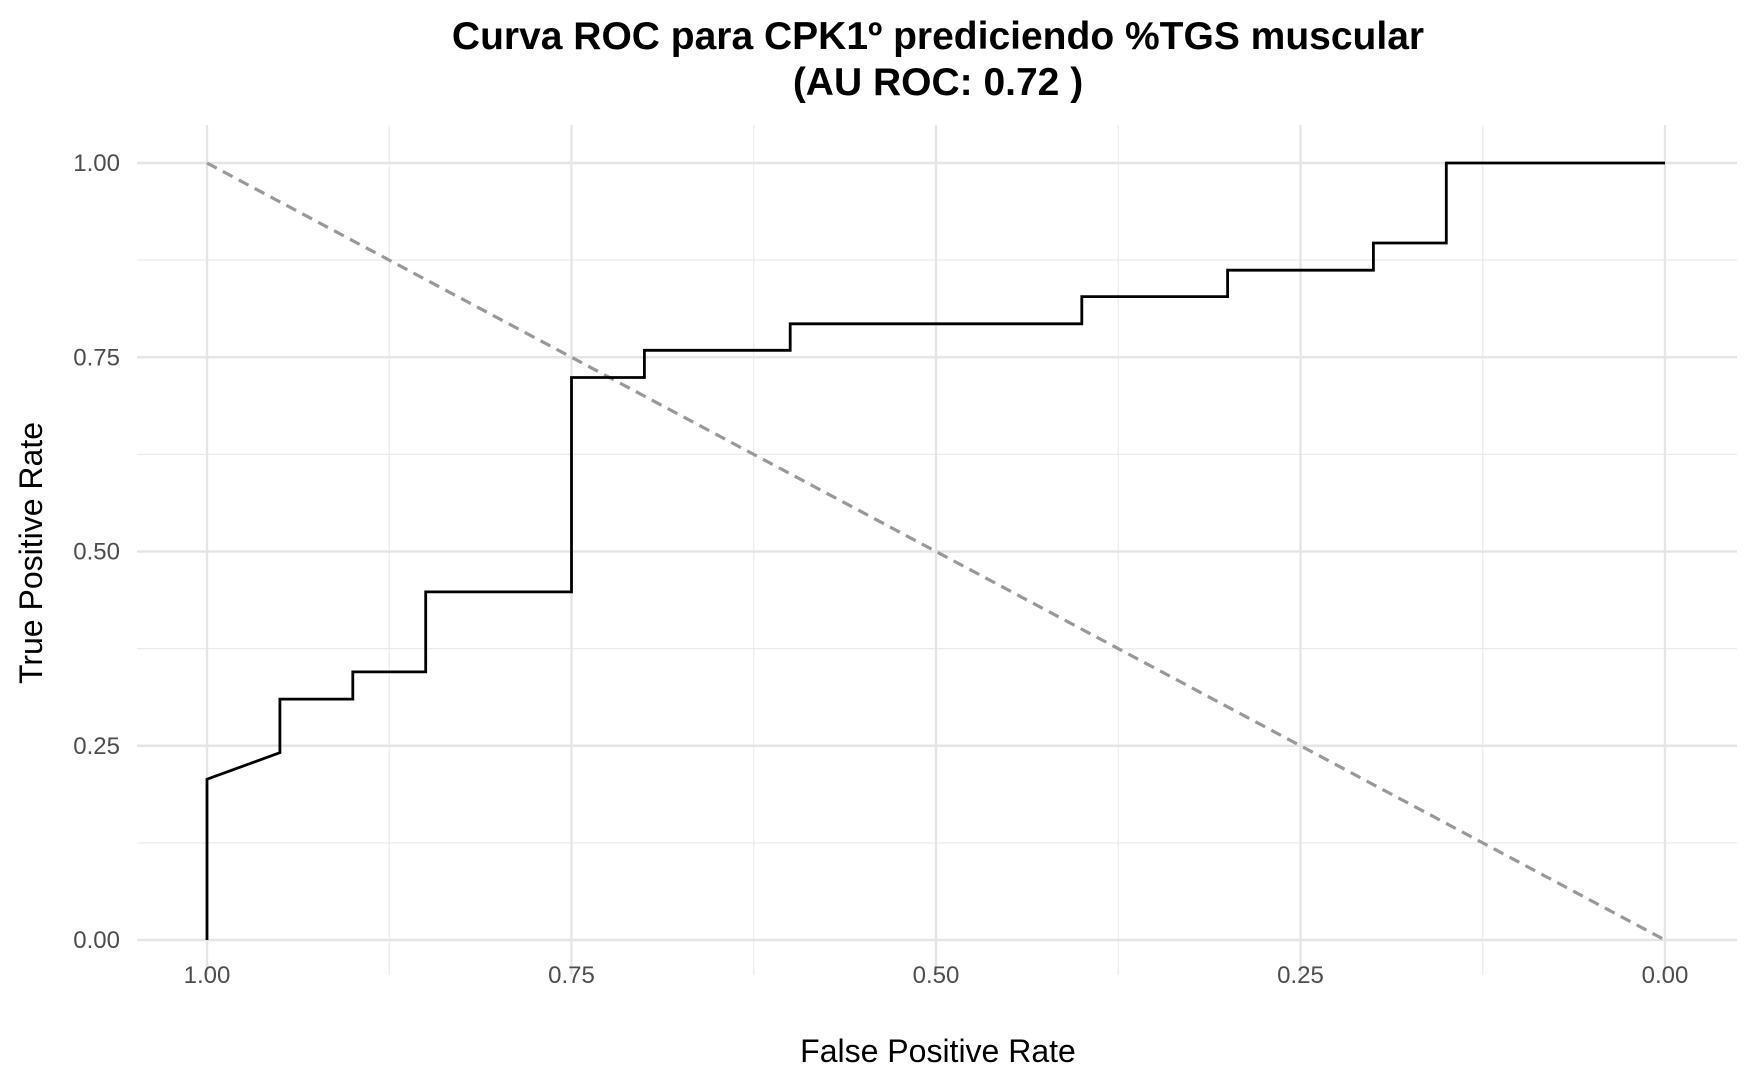 This screenshot has height=1086, width=1750. Describe the element at coordinates (96, 357) in the screenshot. I see `y-tick-label: 0.75` at that location.